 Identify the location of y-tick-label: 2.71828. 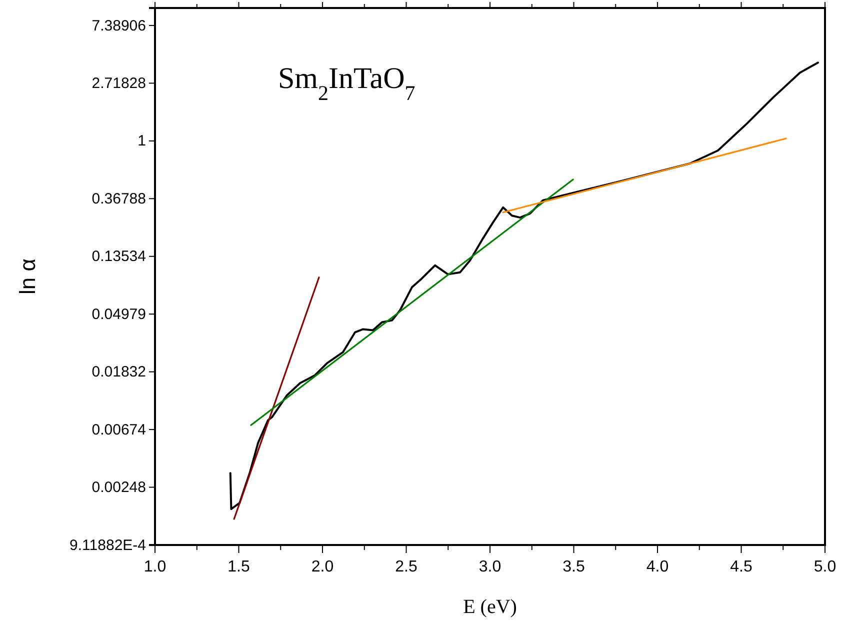
(119, 83).